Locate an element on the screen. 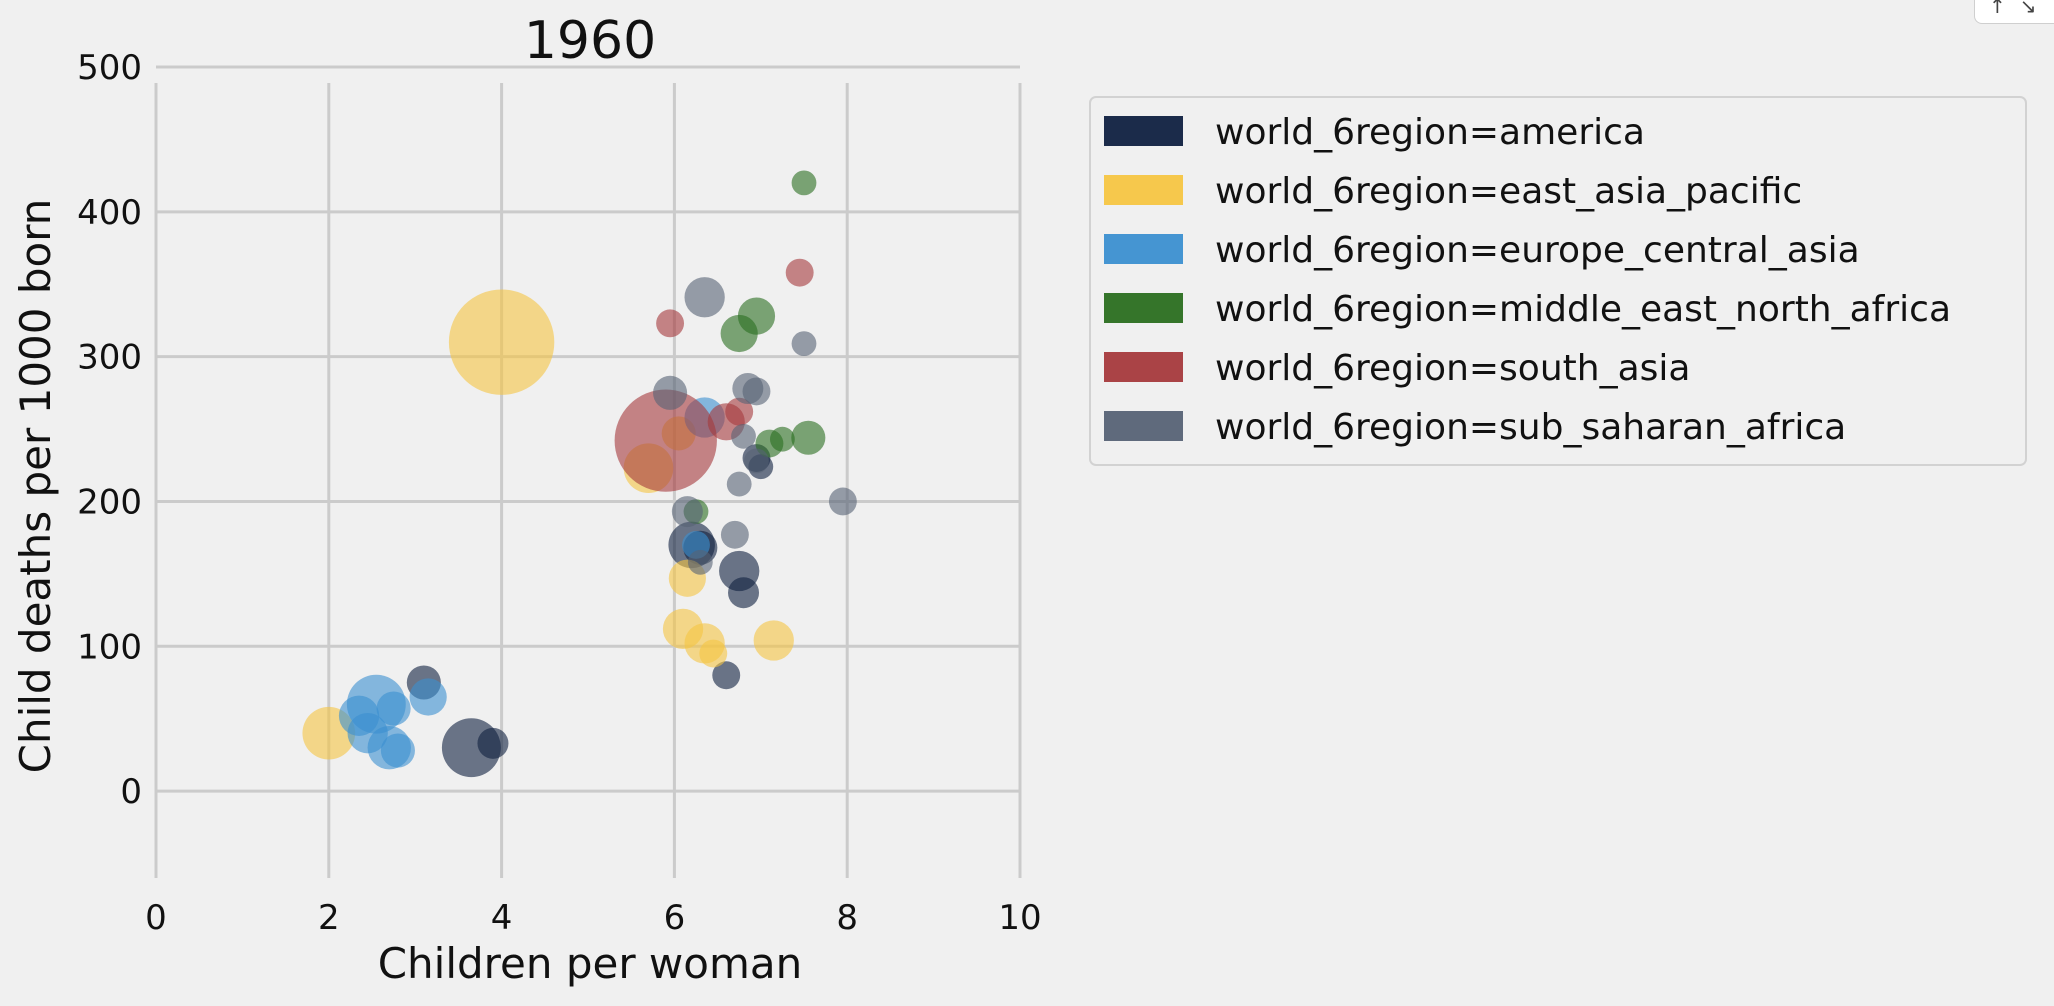 The height and width of the screenshot is (1006, 2054). widget-controls: ↑ ↘ is located at coordinates (2014, 12).